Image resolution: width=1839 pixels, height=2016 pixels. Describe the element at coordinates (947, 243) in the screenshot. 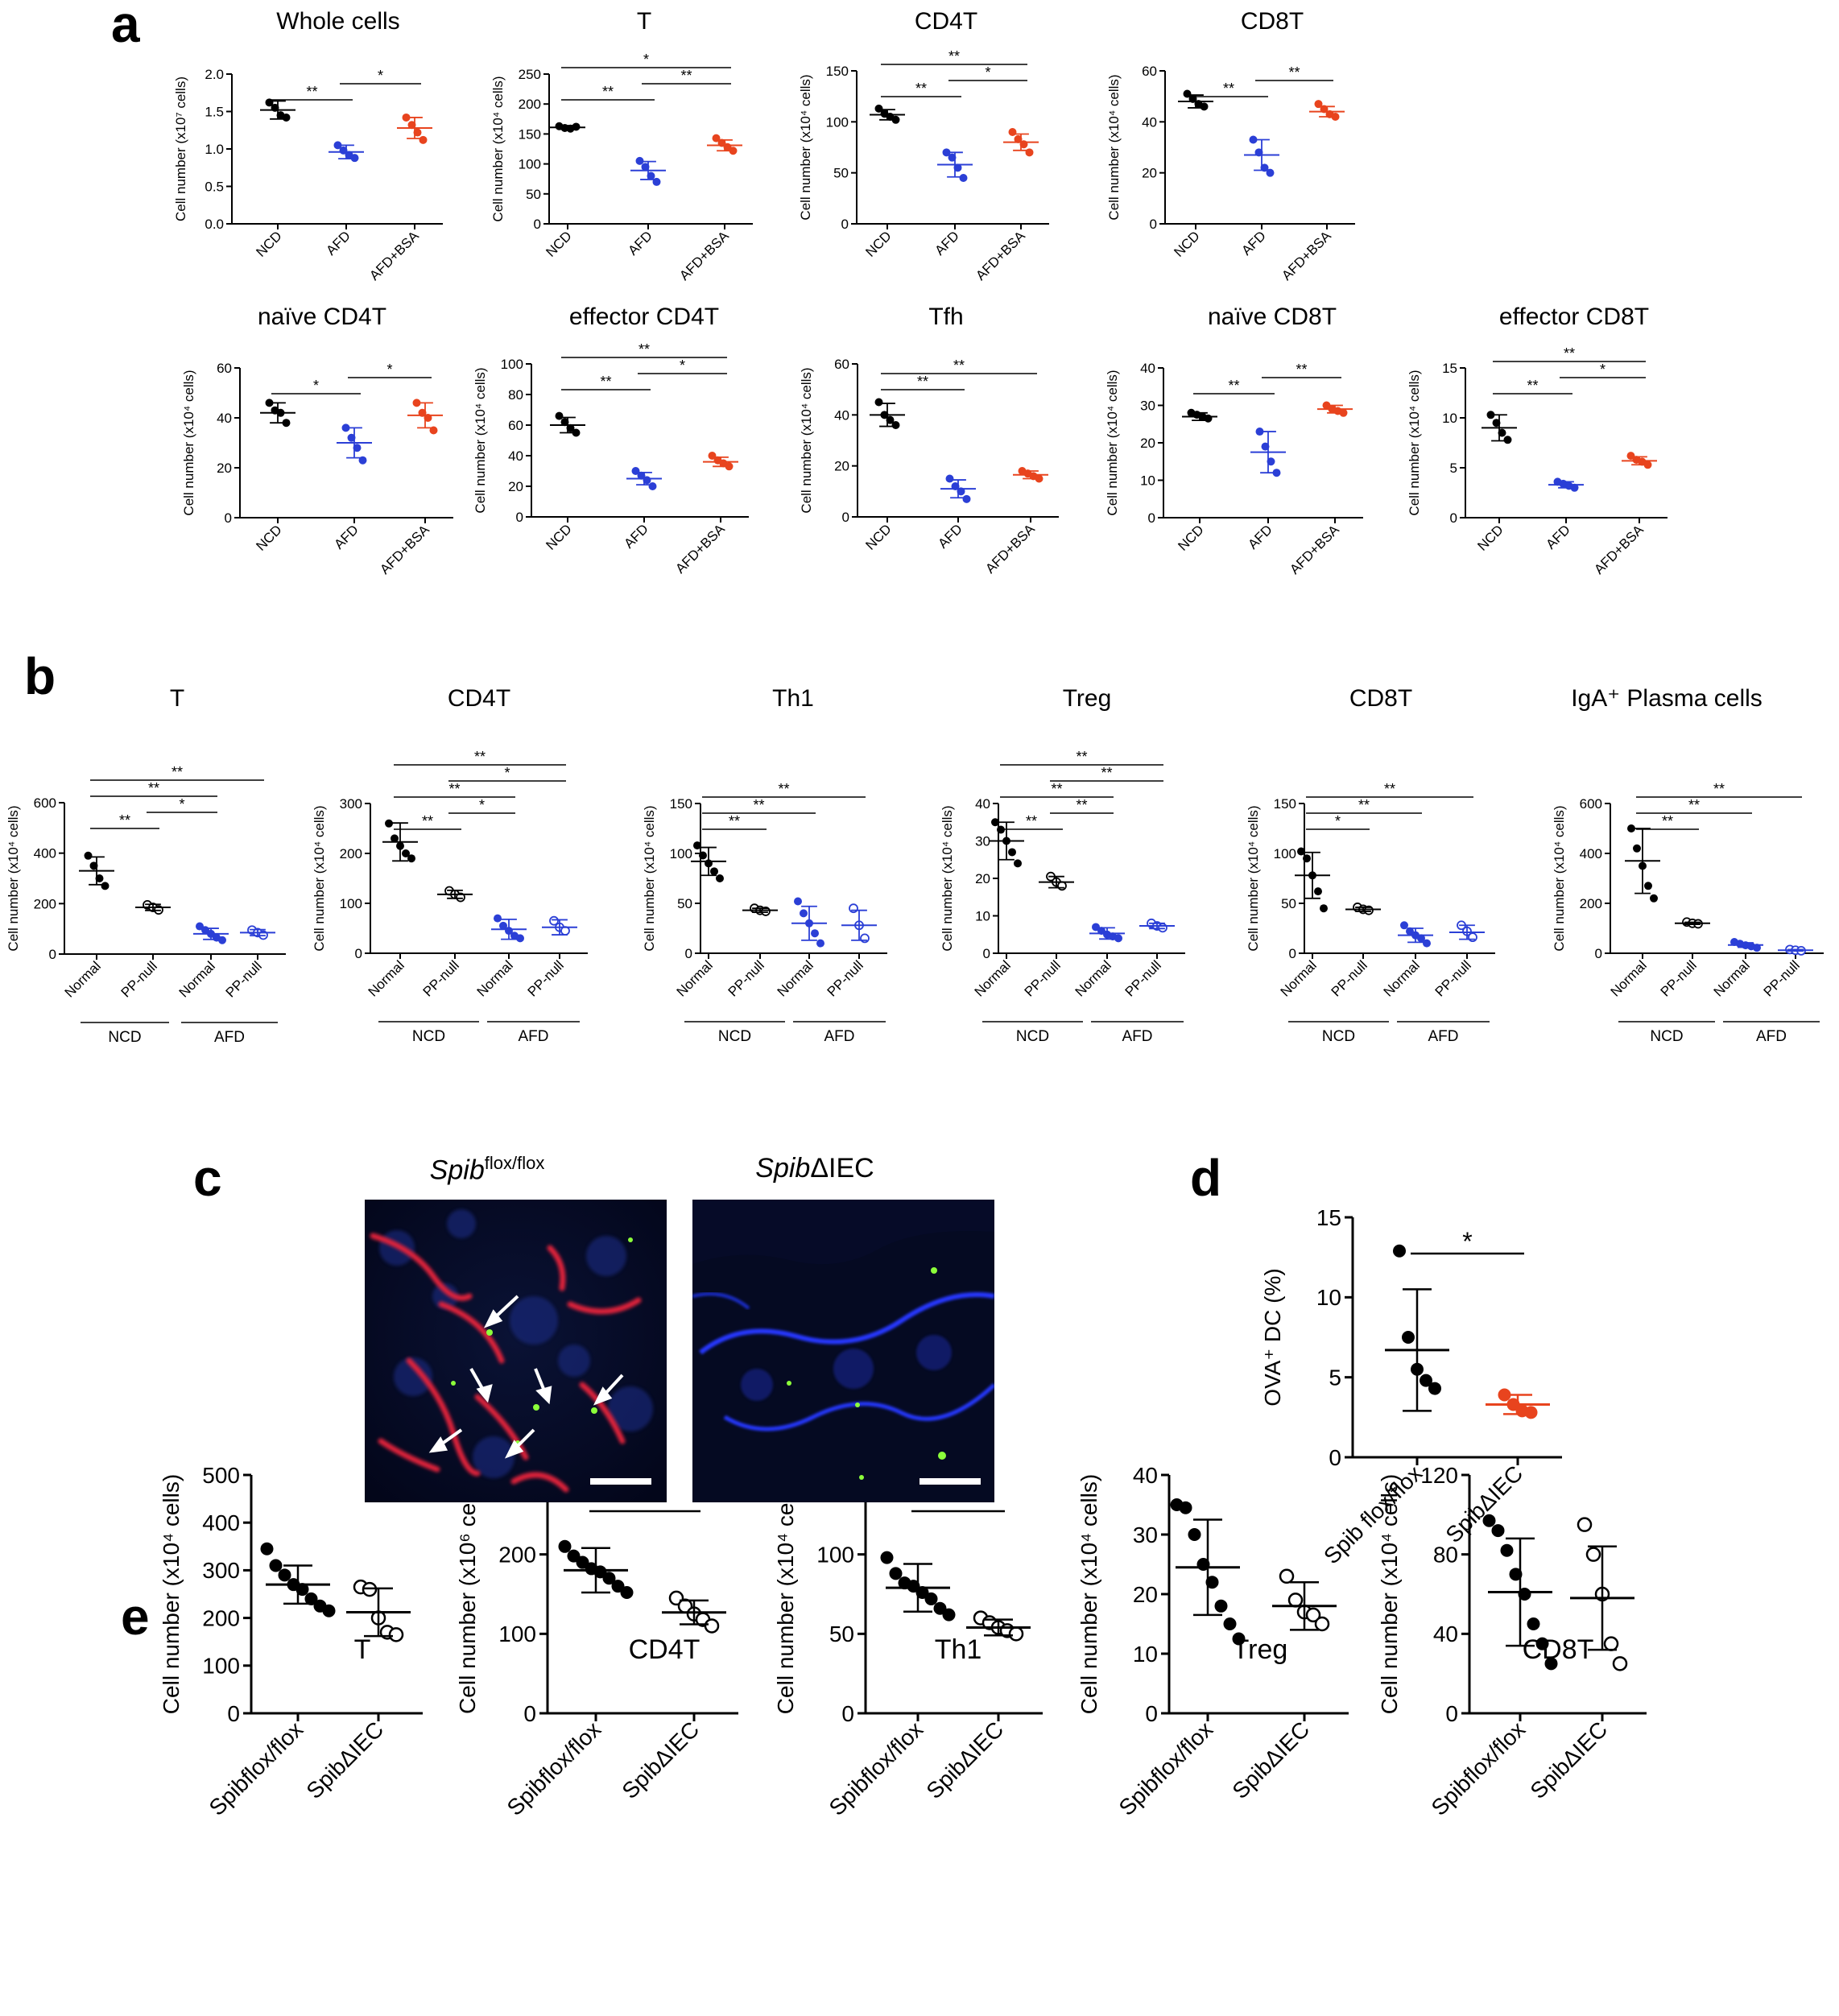

I see `x-tick-label: AFD` at that location.